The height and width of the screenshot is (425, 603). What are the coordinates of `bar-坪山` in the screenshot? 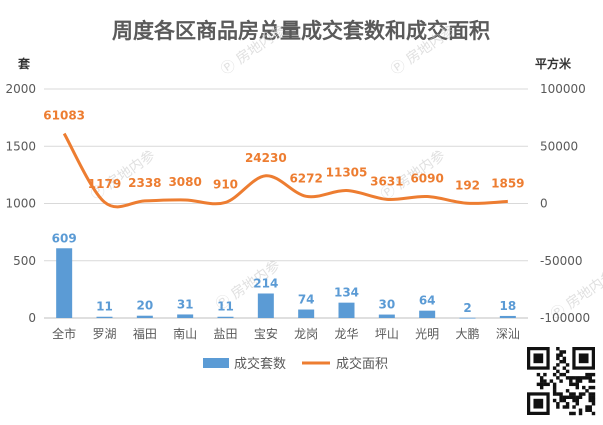 It's located at (386, 316).